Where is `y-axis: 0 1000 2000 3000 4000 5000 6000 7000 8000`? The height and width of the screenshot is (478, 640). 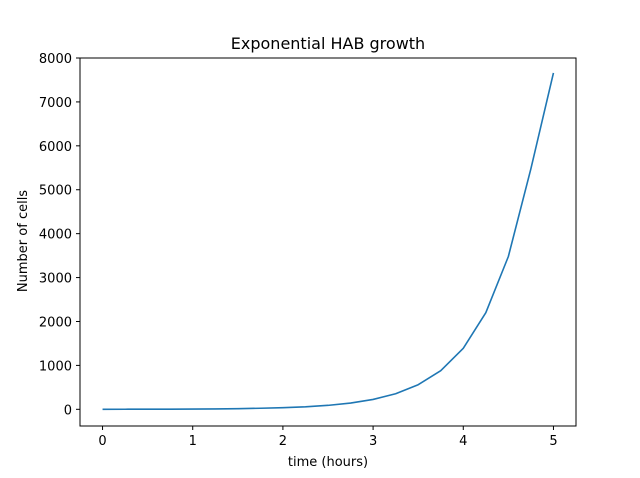 y-axis: 0 1000 2000 3000 4000 5000 6000 7000 8000 is located at coordinates (59, 235).